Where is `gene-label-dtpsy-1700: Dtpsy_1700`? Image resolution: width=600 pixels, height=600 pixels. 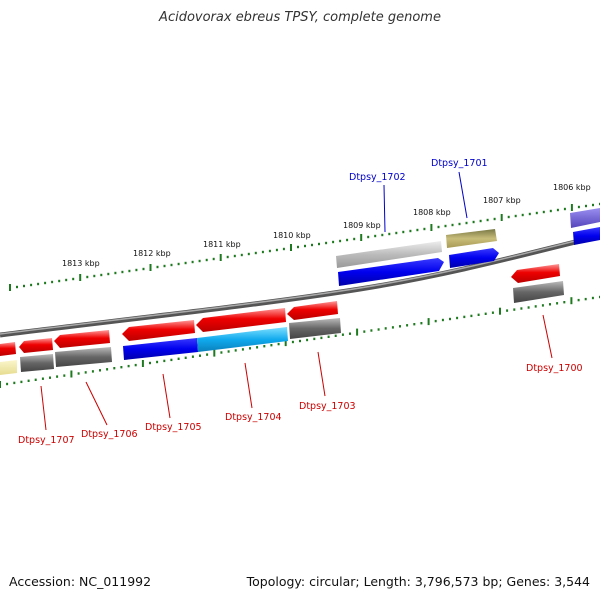 gene-label-dtpsy-1700: Dtpsy_1700 is located at coordinates (554, 368).